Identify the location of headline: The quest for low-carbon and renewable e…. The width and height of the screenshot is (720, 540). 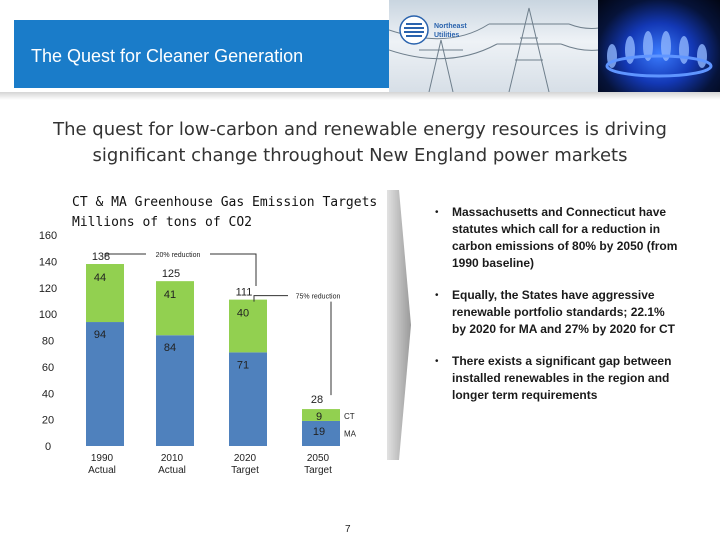
(360, 142).